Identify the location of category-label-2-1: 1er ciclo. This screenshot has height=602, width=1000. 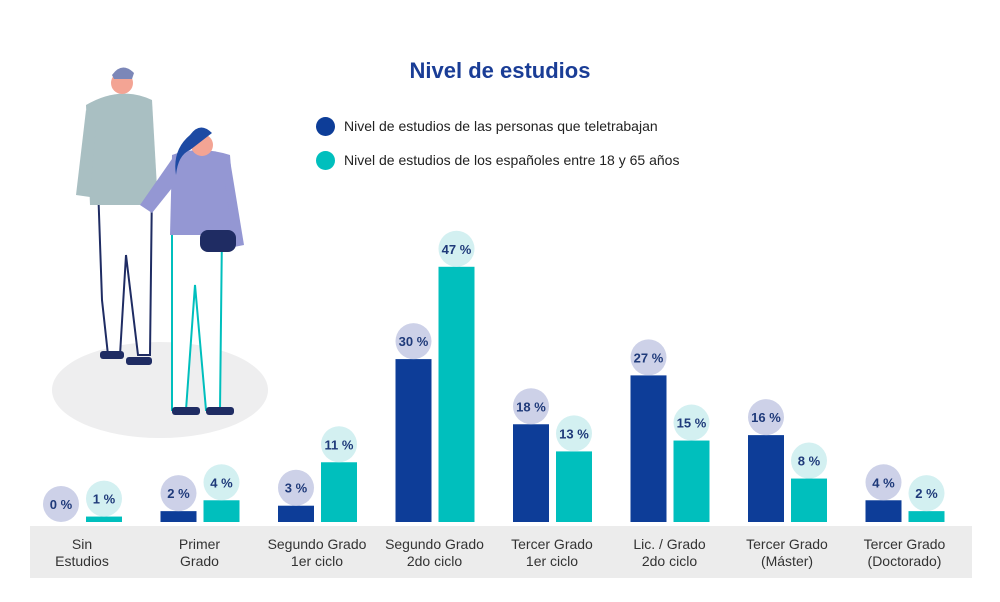
(317, 561).